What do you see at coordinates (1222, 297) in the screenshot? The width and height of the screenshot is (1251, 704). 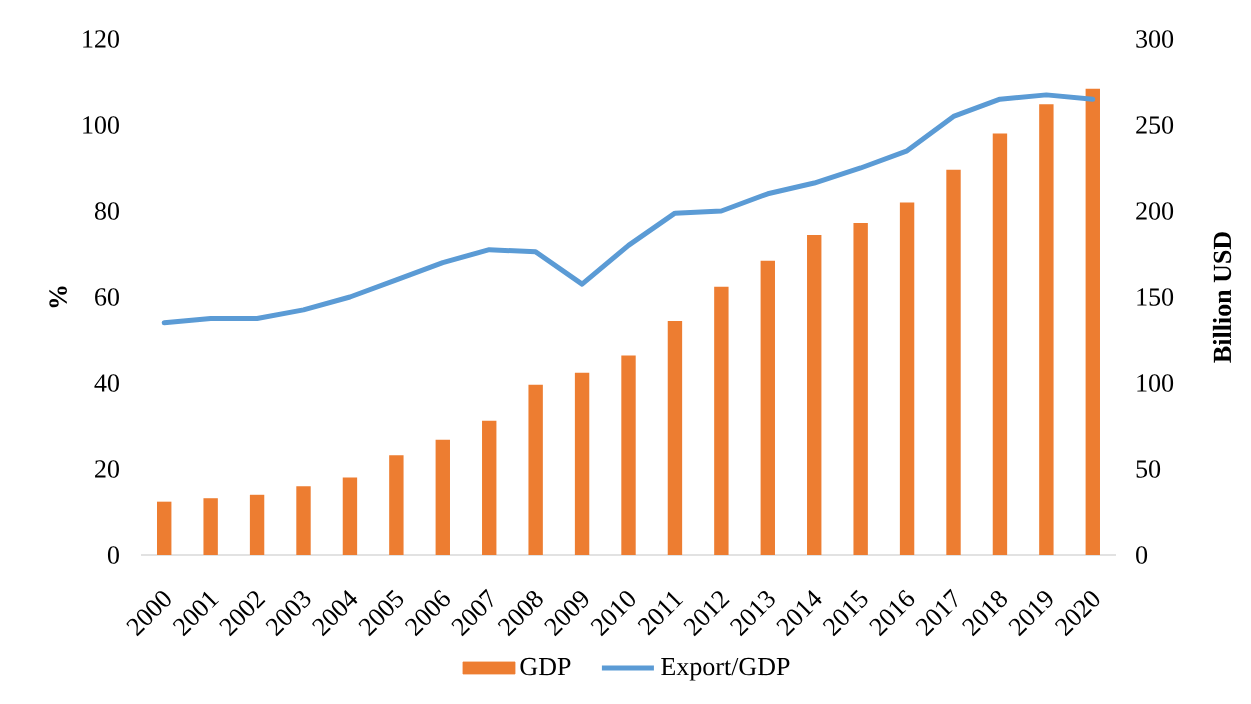 I see `y2-axis-title: Billion USD` at bounding box center [1222, 297].